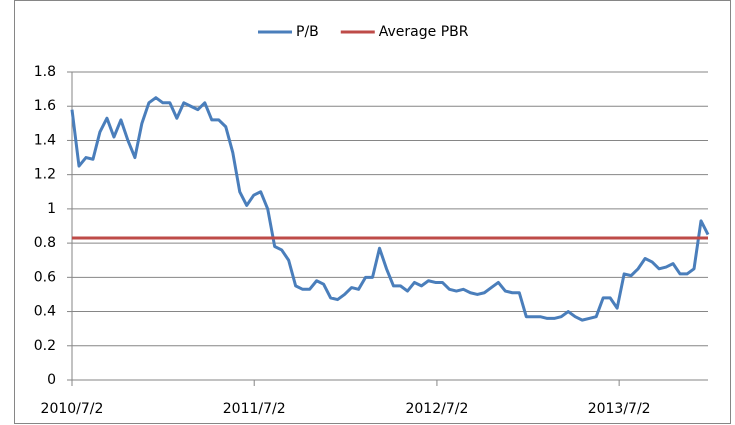 The image size is (735, 425). Describe the element at coordinates (424, 32) in the screenshot. I see `legend-label: Average PBR` at that location.